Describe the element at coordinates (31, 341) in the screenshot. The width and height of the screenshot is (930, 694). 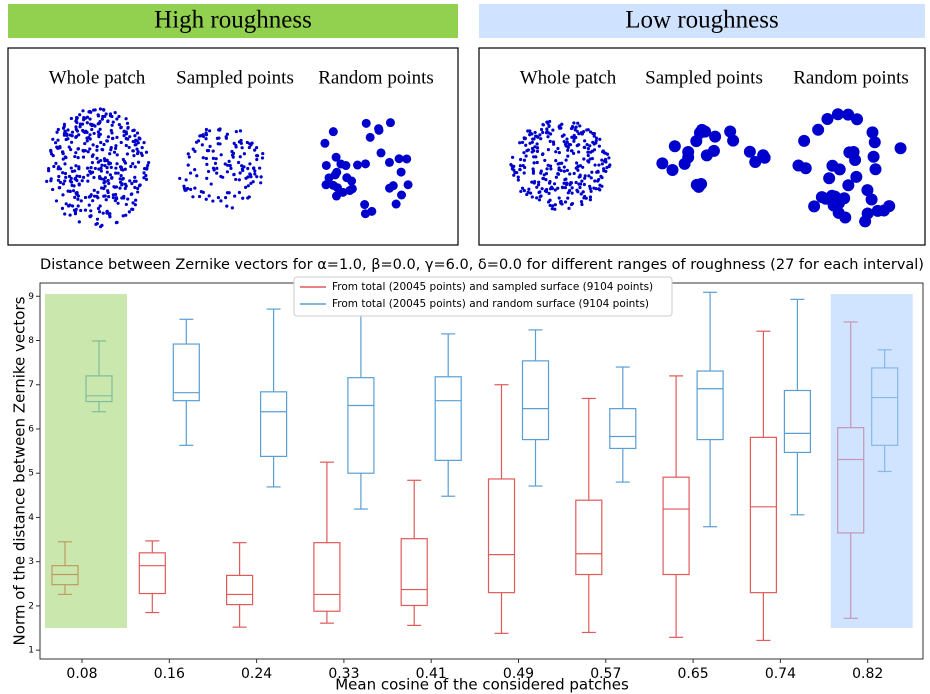
I see `y-tick-label: 8` at that location.